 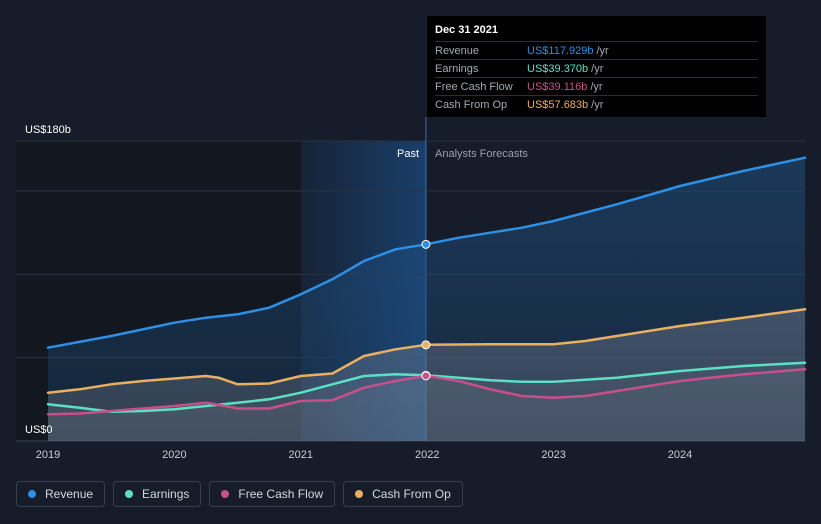 I want to click on tooltip-row-free-cash-flow: Free Cash Flow US$39.116b /yr, so click(x=596, y=86).